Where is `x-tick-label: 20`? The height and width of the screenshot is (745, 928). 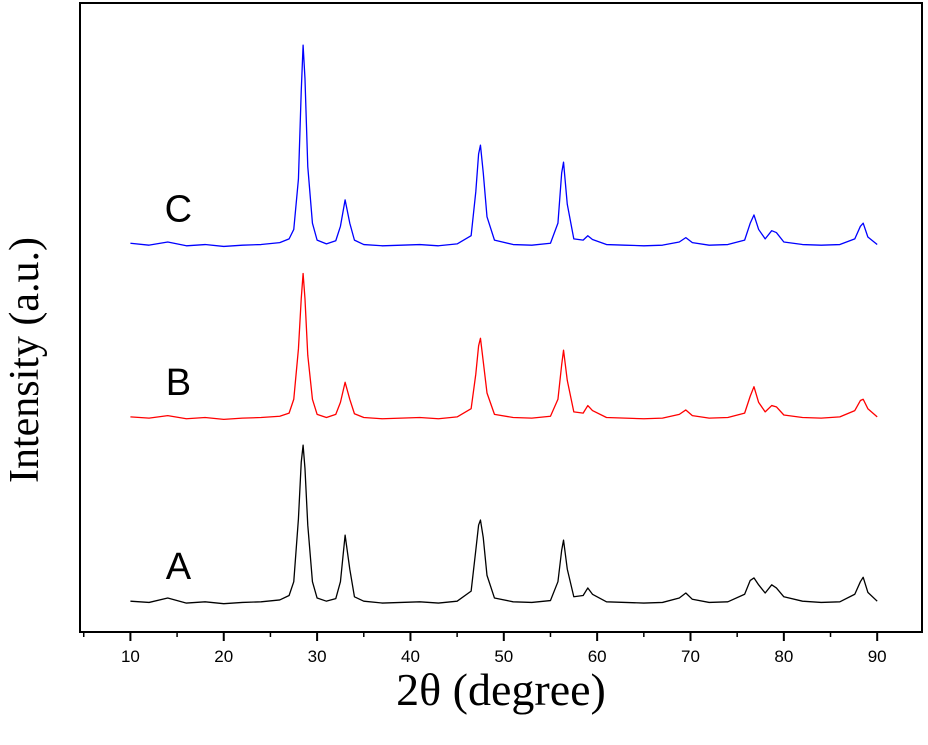
x-tick-label: 20 is located at coordinates (223, 656).